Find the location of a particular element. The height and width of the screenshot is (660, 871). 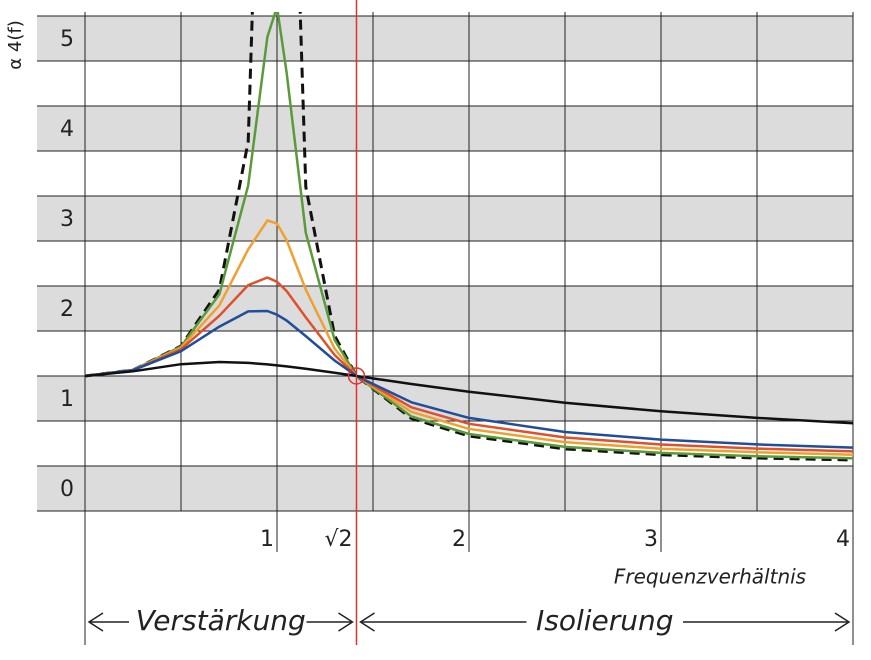

series-line is located at coordinates (468, 392).